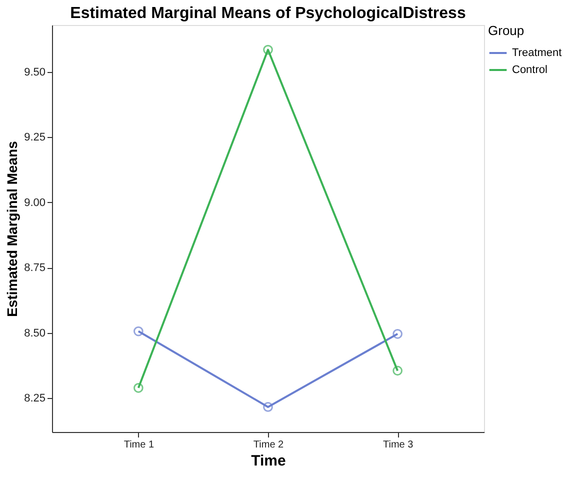  I want to click on x-tick-label: Time 3, so click(398, 445).